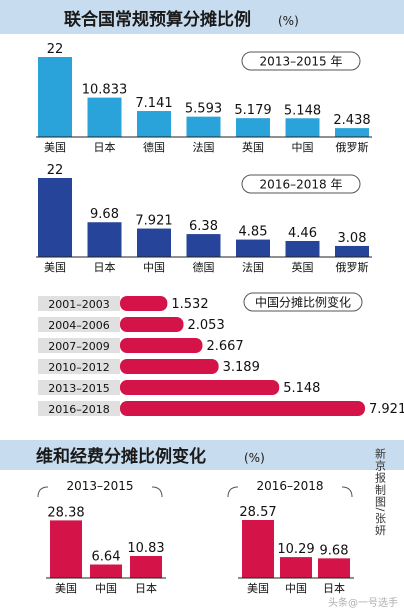 The width and height of the screenshot is (404, 611). I want to click on period-label: 2013–2015, so click(99, 486).